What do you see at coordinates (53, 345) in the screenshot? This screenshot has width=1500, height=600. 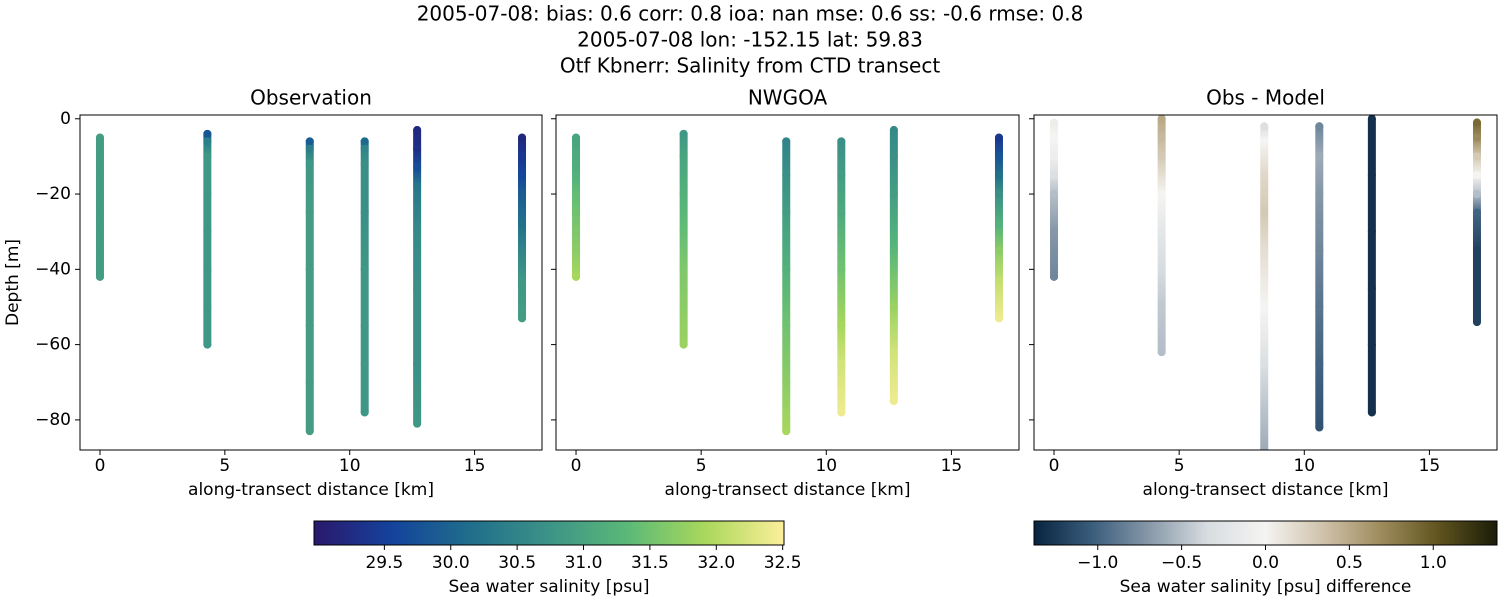 I see `y-tick-label: −60` at bounding box center [53, 345].